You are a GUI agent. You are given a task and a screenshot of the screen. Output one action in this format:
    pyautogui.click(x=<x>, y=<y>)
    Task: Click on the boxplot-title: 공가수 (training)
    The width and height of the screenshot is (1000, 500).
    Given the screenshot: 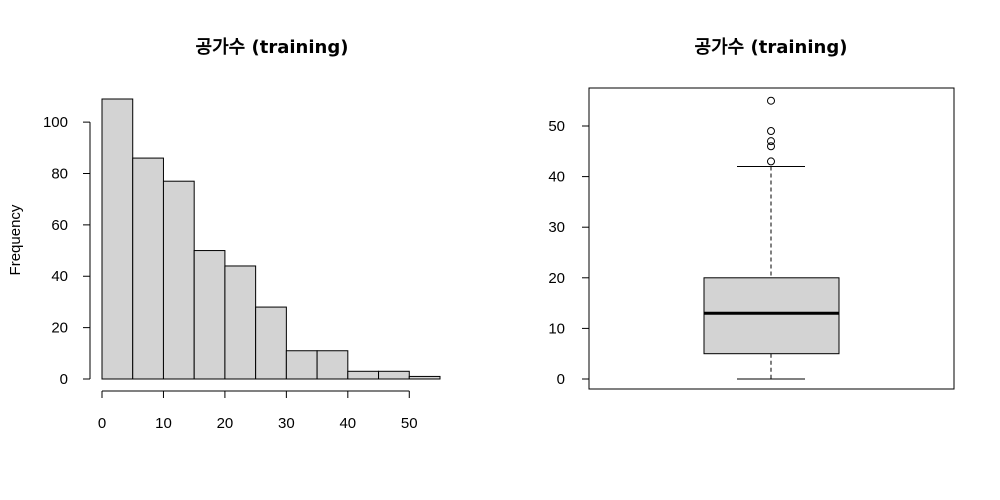 What is the action you would take?
    pyautogui.click(x=771, y=47)
    